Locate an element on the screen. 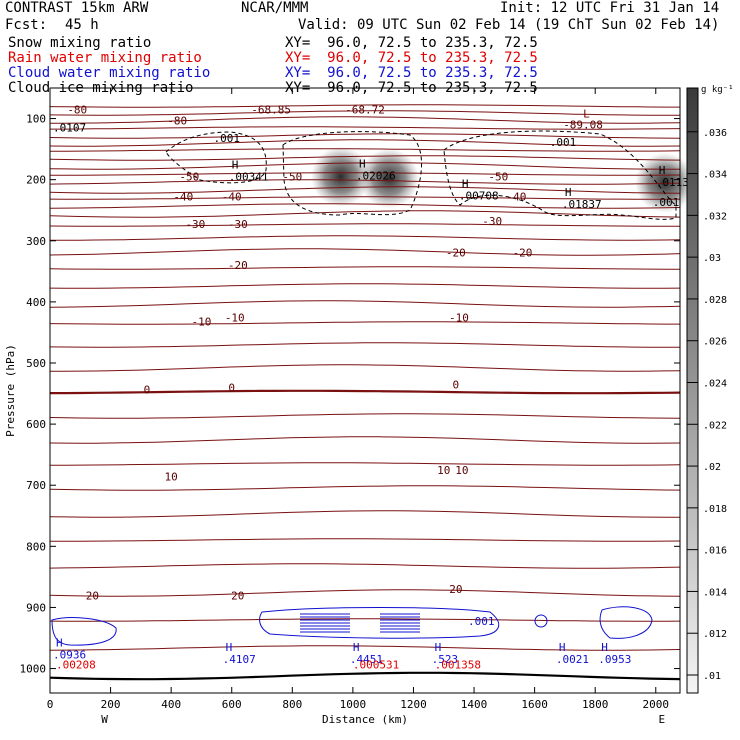 The image size is (740, 740). extremum-letter-10: H is located at coordinates (562, 647).